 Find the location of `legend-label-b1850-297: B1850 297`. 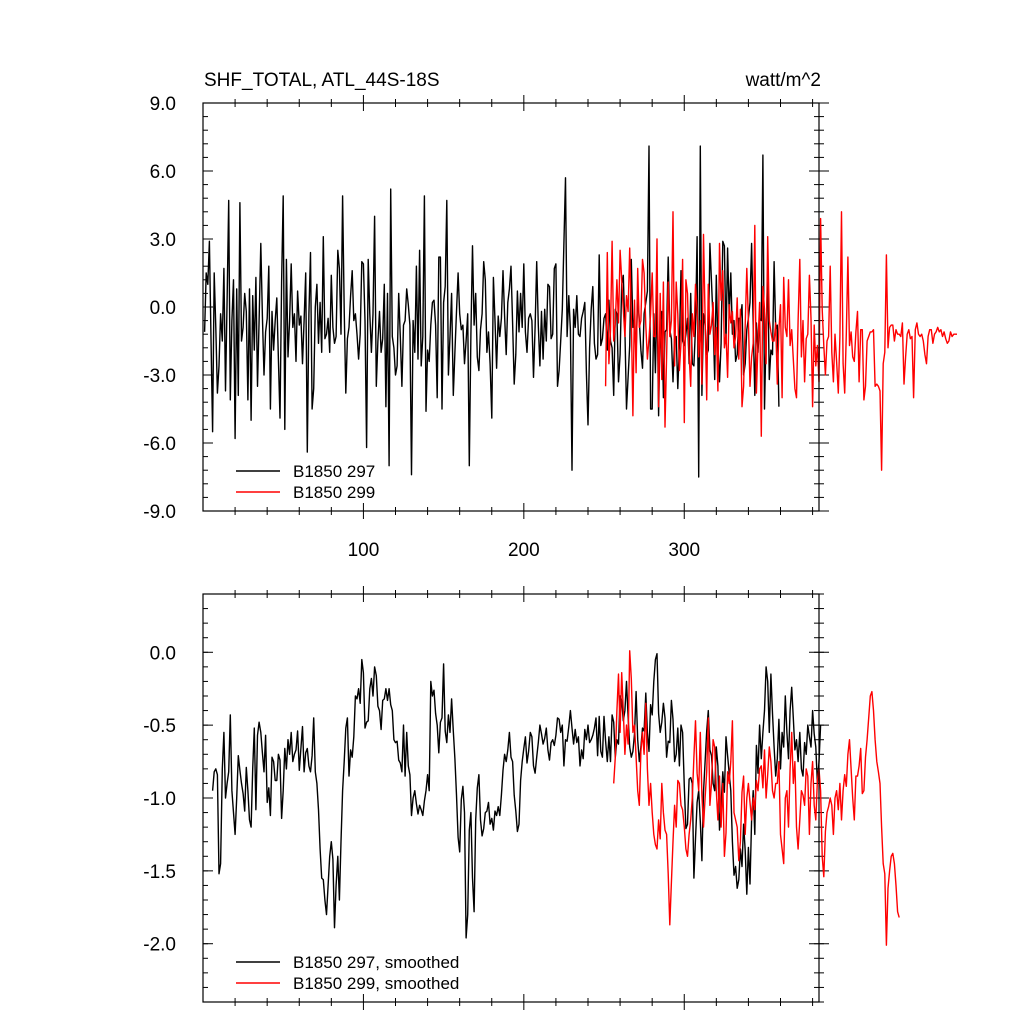

legend-label-b1850-297: B1850 297 is located at coordinates (334, 471).